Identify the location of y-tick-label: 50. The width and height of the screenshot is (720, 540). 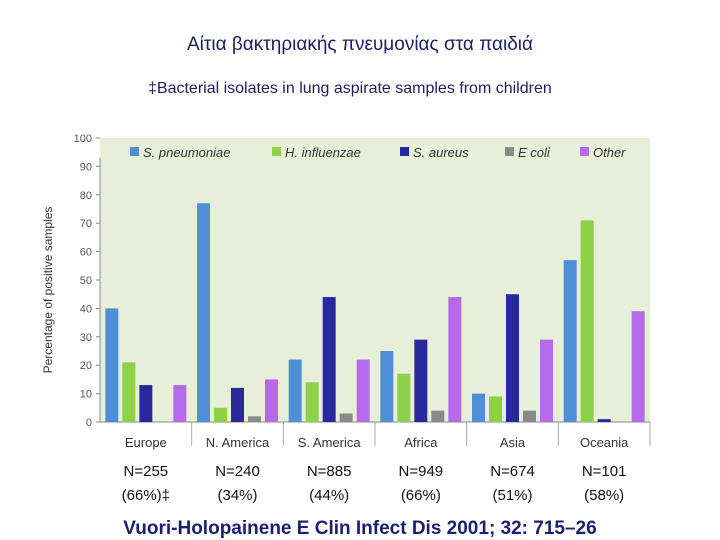
(86, 281).